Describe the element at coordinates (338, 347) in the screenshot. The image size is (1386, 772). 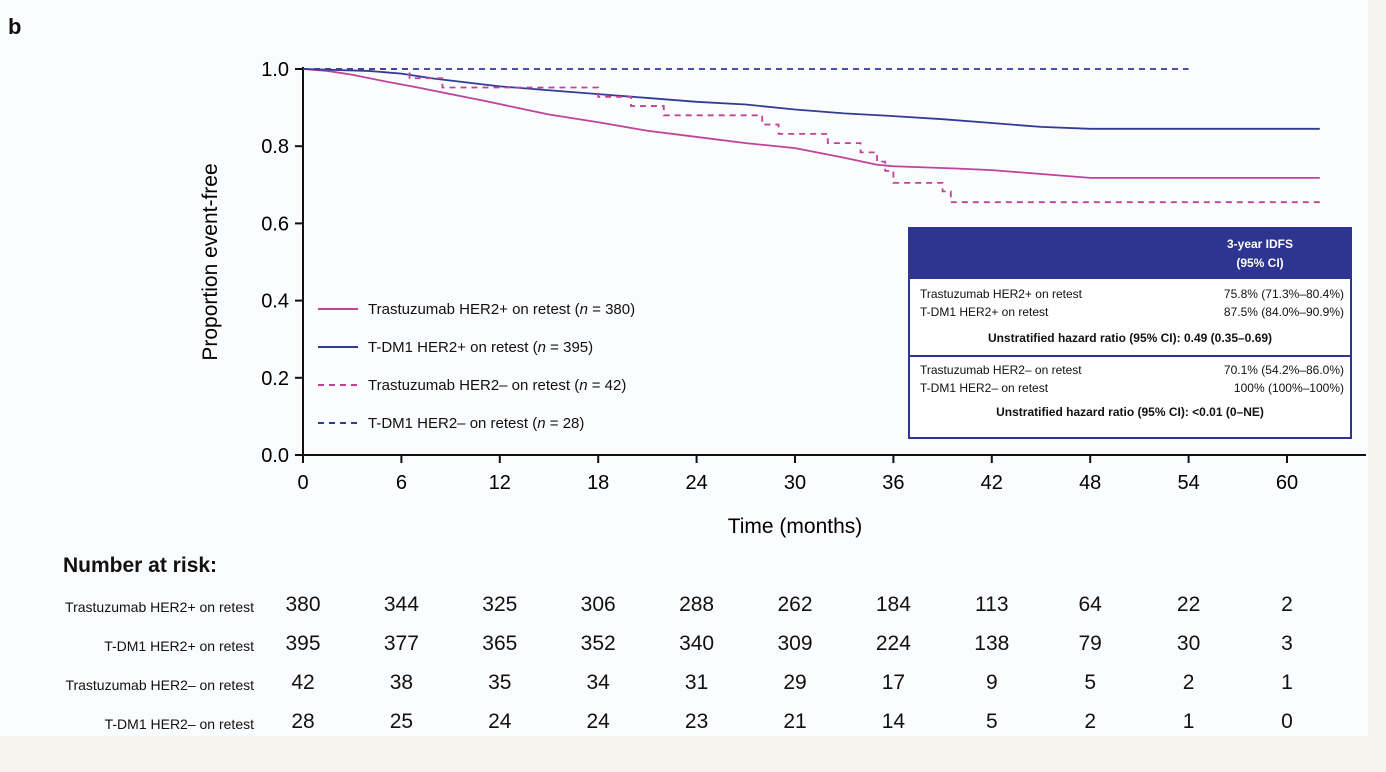
I see `legend-swatch-solid-blue` at that location.